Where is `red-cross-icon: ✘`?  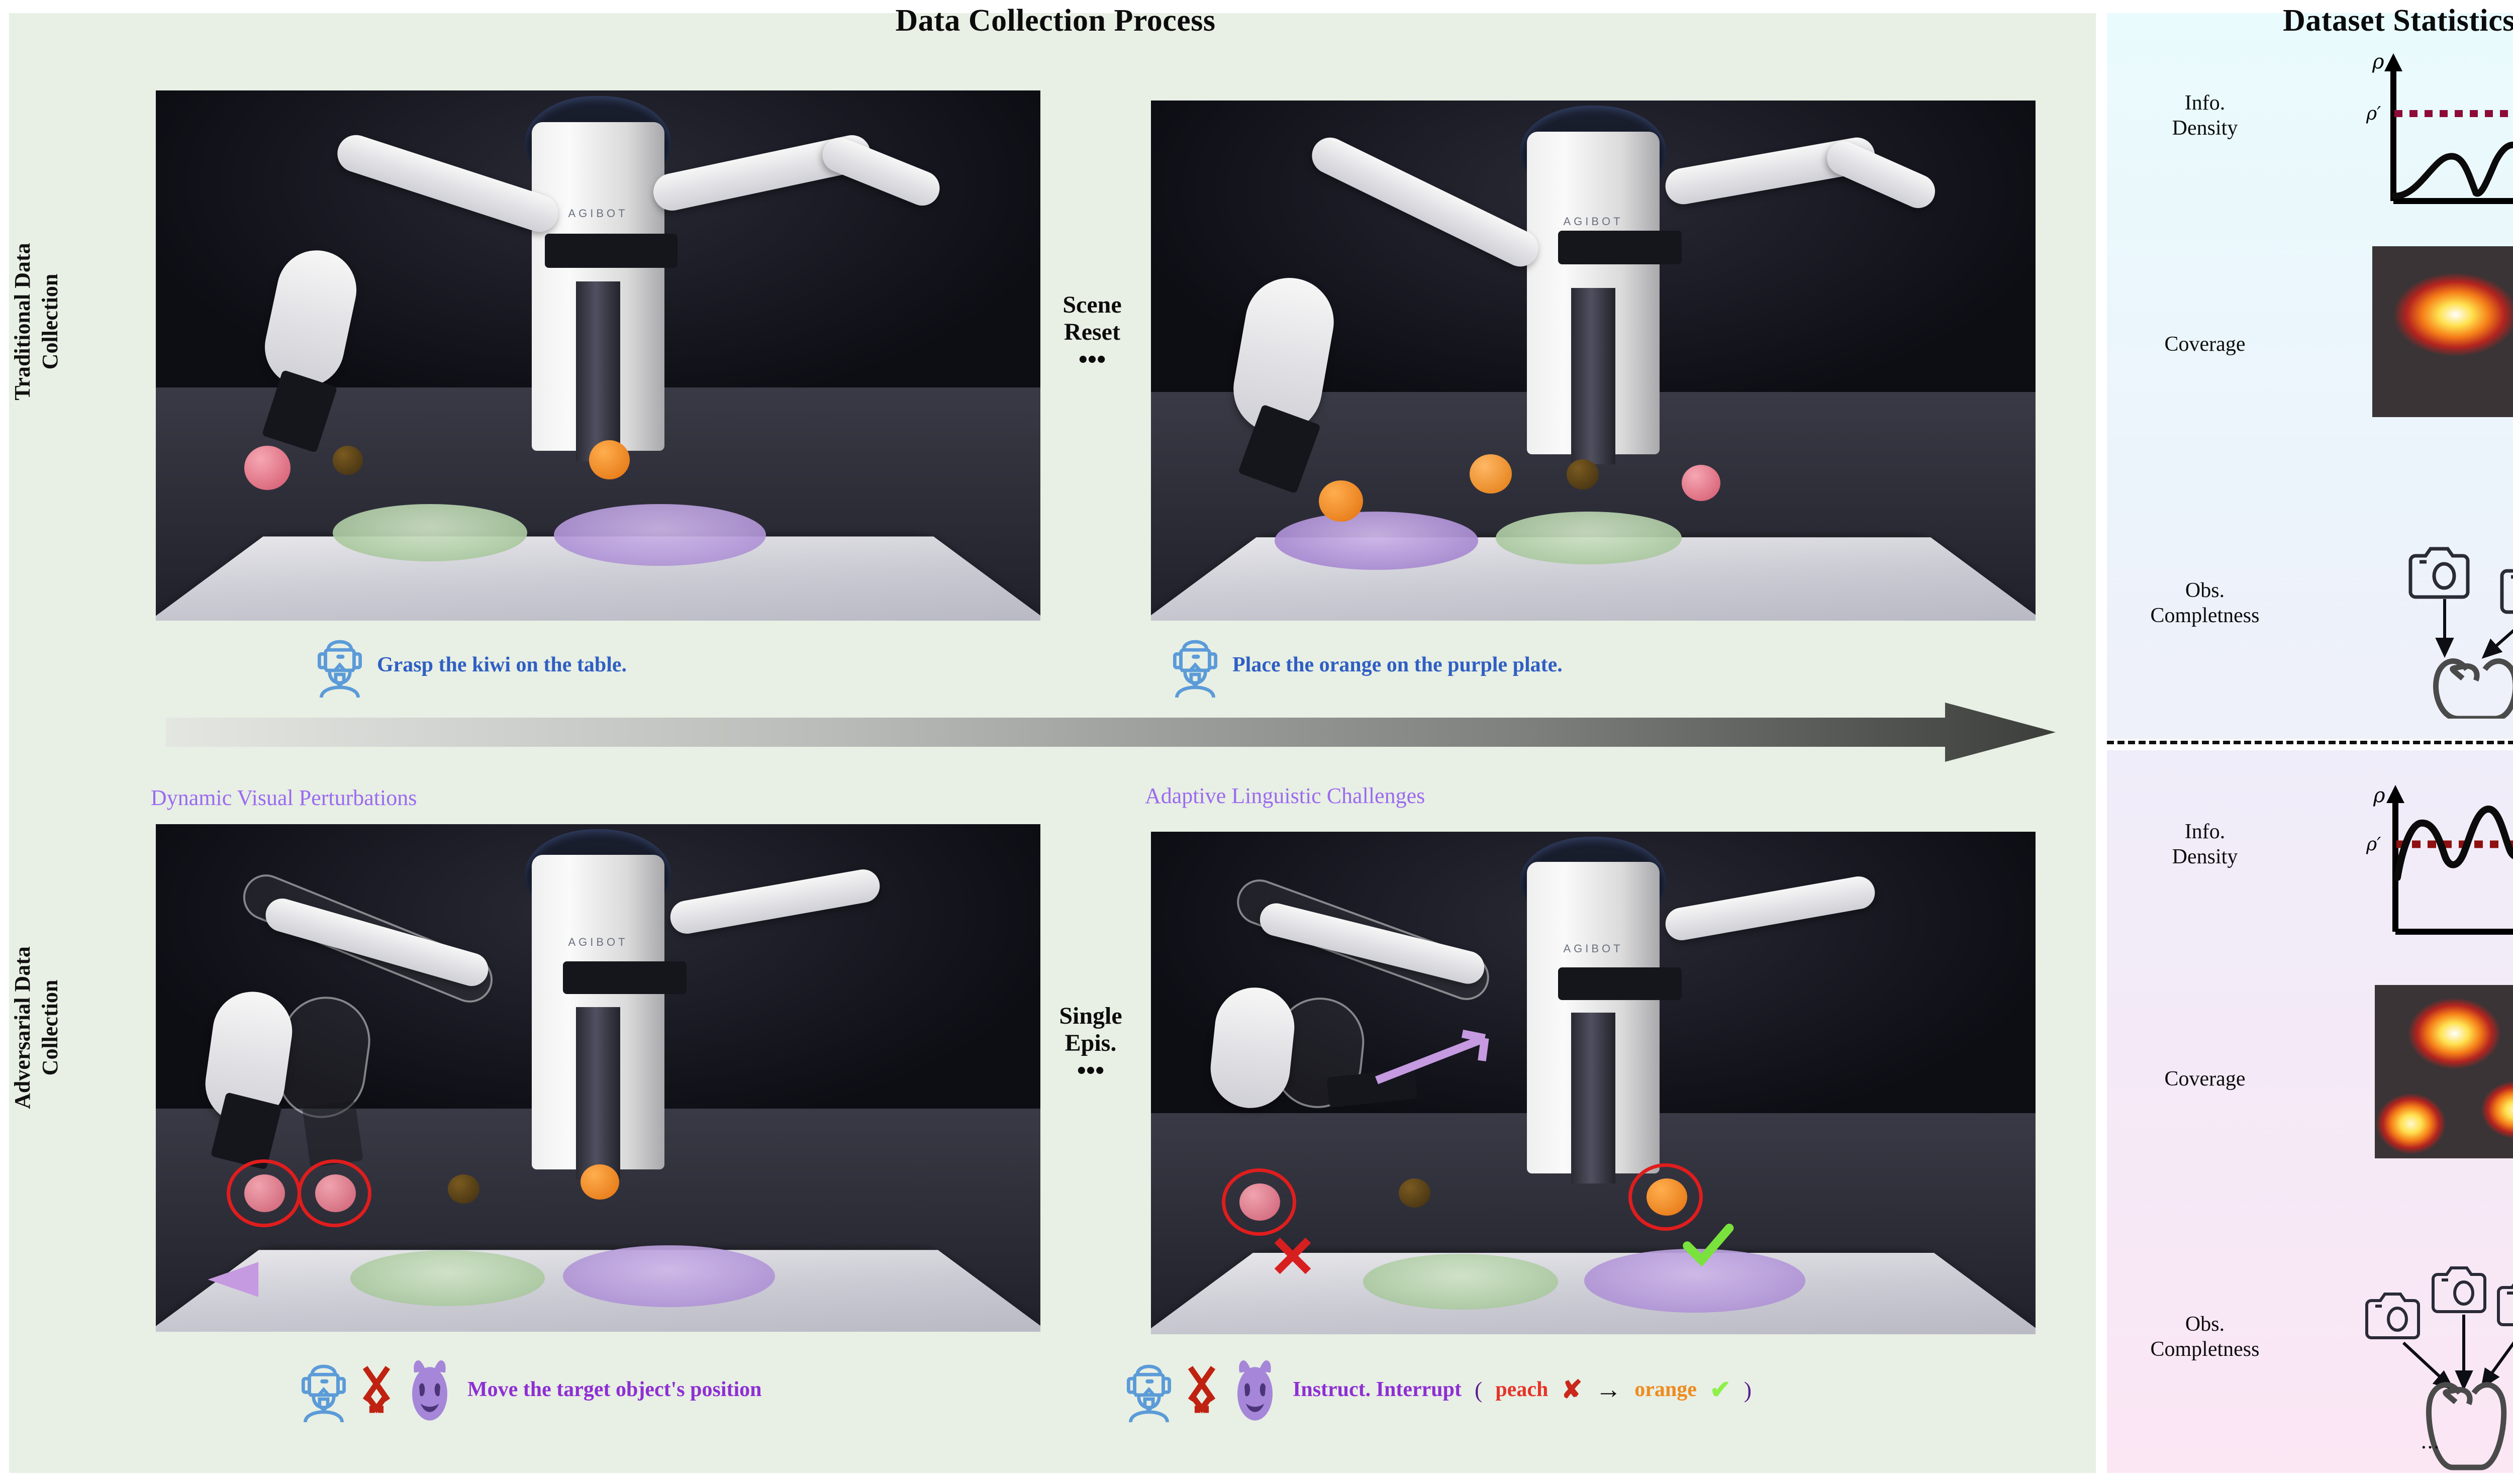
red-cross-icon: ✘ is located at coordinates (1572, 1390).